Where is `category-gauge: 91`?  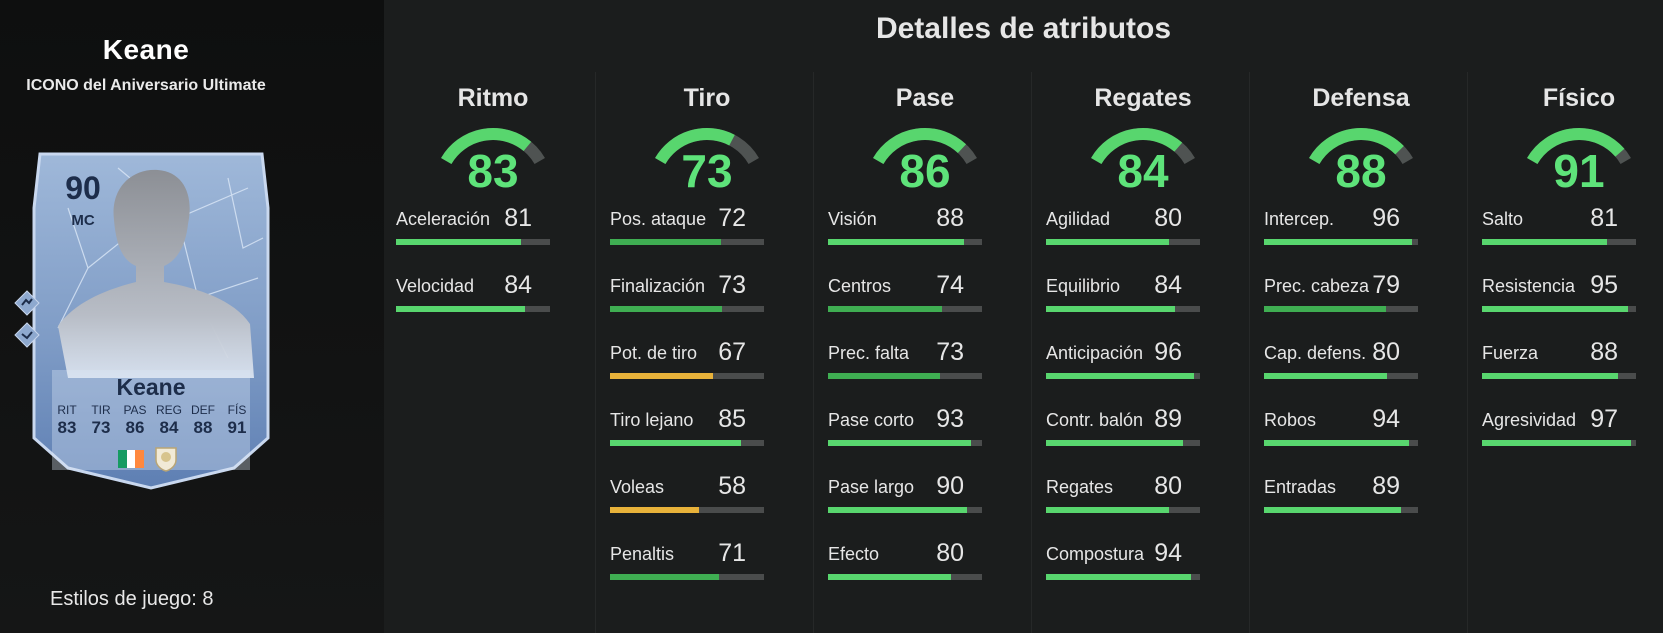 category-gauge: 91 is located at coordinates (1579, 160).